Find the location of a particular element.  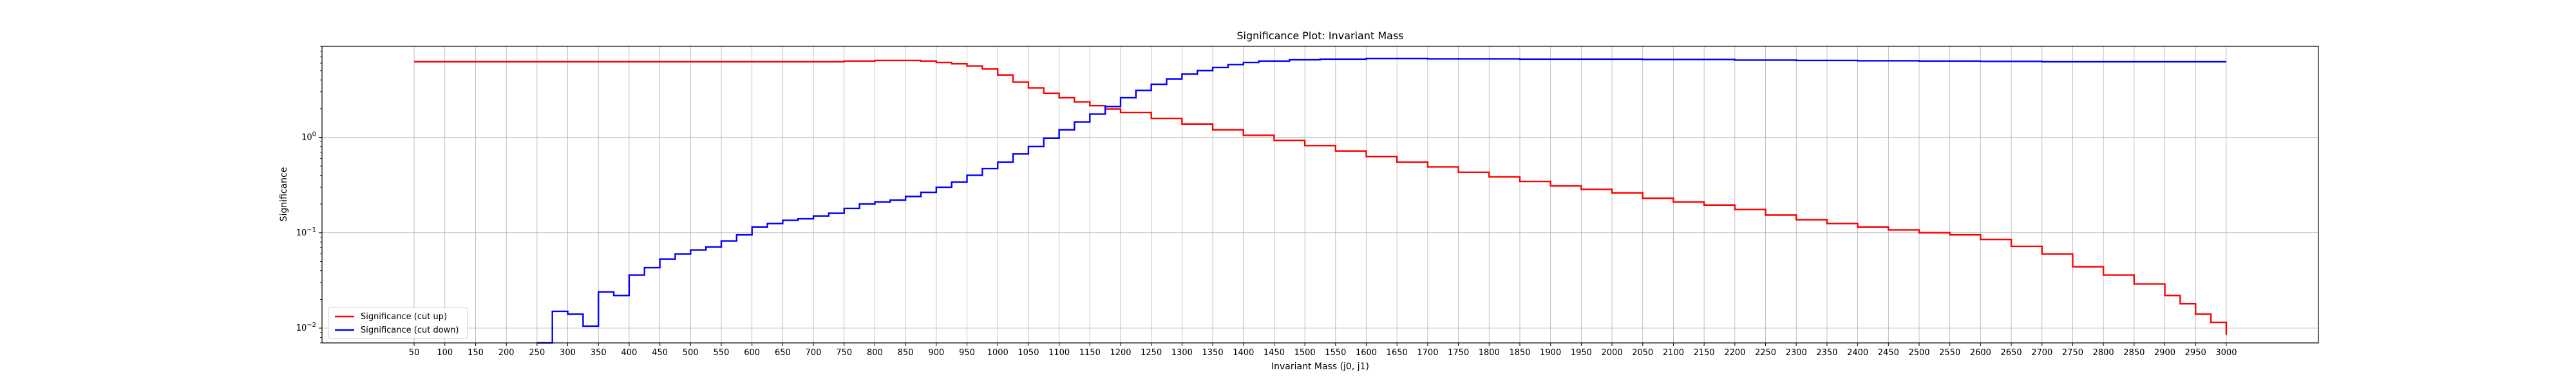

x-tick-label: 1900 is located at coordinates (1550, 353).